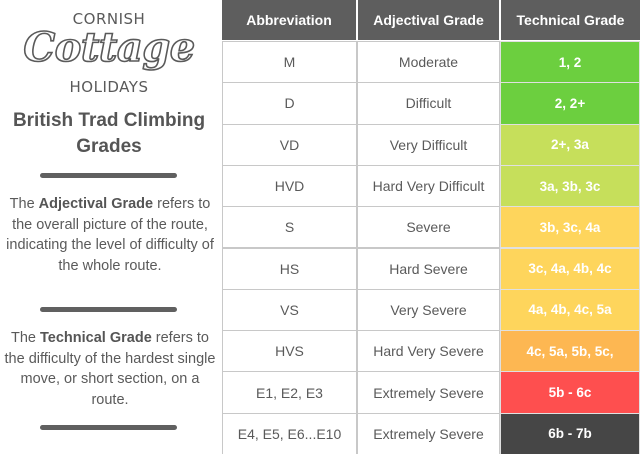  Describe the element at coordinates (428, 268) in the screenshot. I see `adjectival-grade-cell: Hard Severe` at that location.